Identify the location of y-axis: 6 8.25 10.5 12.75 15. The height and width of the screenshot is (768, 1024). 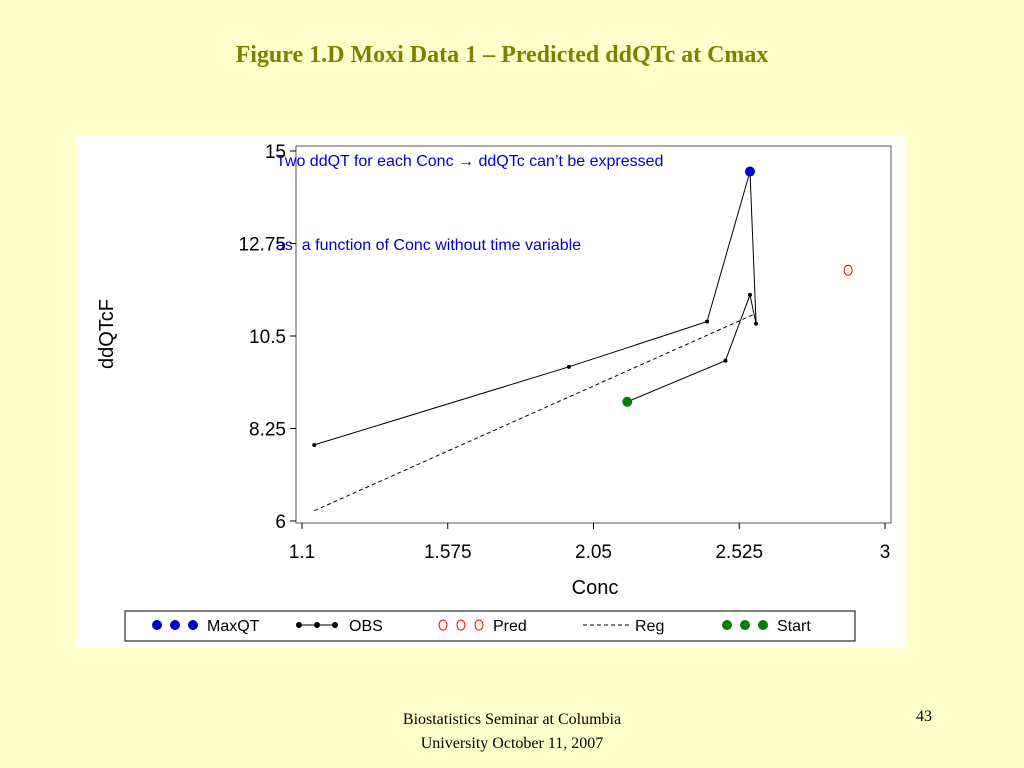
(267, 337).